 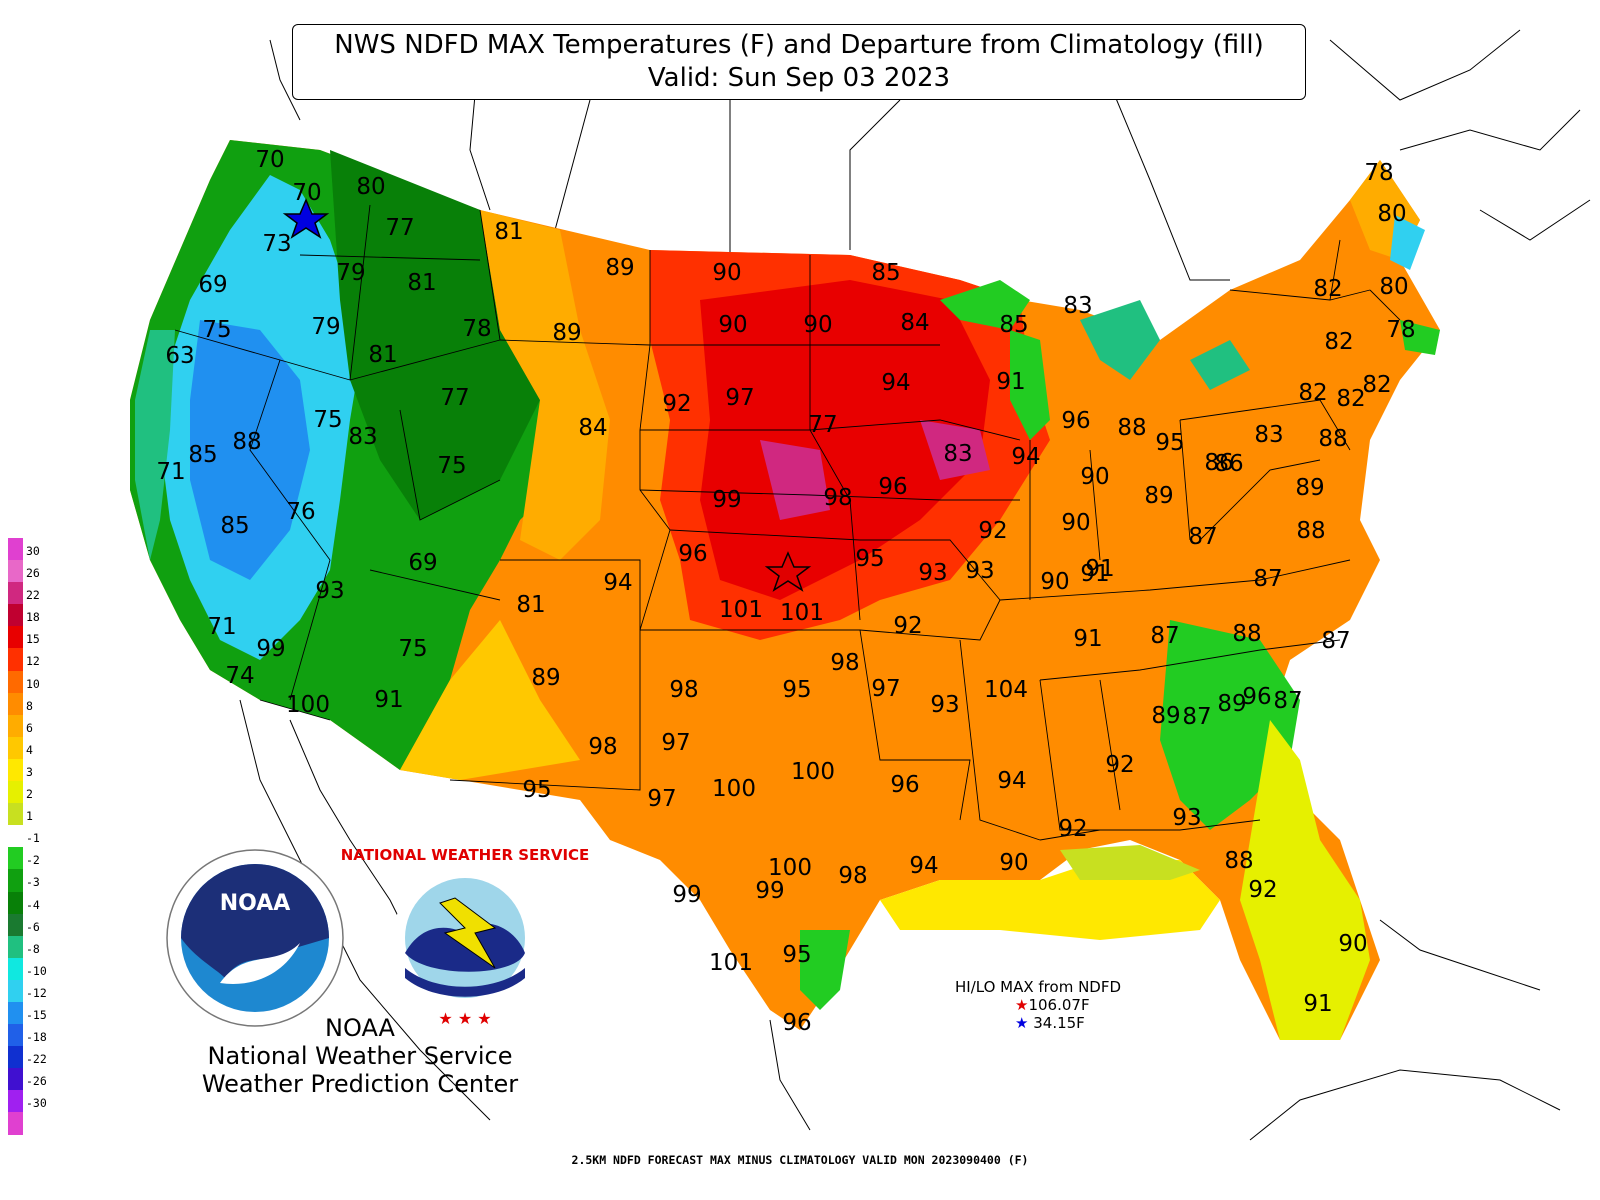 What do you see at coordinates (38, 747) in the screenshot?
I see `legend-row: 4` at bounding box center [38, 747].